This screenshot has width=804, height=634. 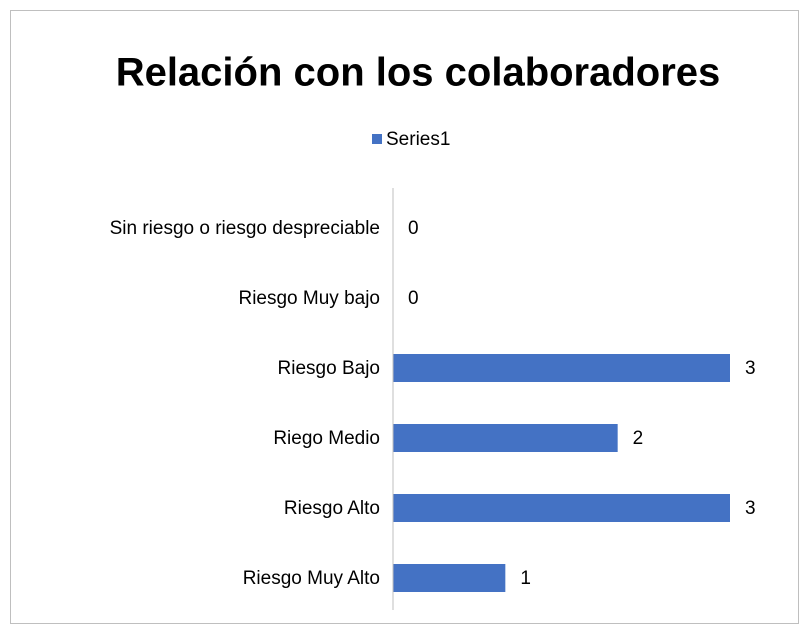 I want to click on legend-swatch, so click(x=377, y=139).